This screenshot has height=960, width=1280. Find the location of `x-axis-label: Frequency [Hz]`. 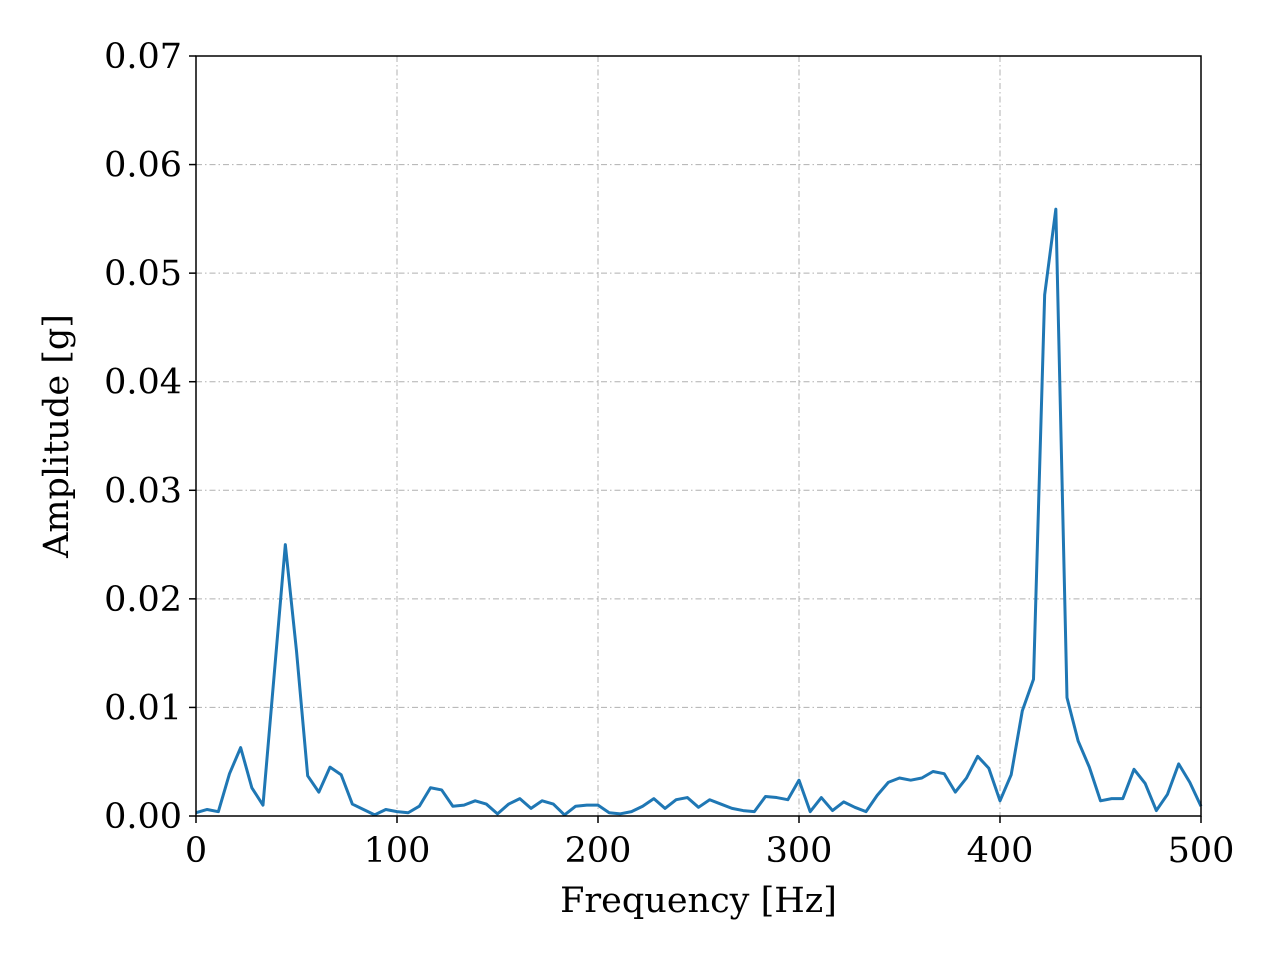

x-axis-label: Frequency [Hz] is located at coordinates (698, 901).